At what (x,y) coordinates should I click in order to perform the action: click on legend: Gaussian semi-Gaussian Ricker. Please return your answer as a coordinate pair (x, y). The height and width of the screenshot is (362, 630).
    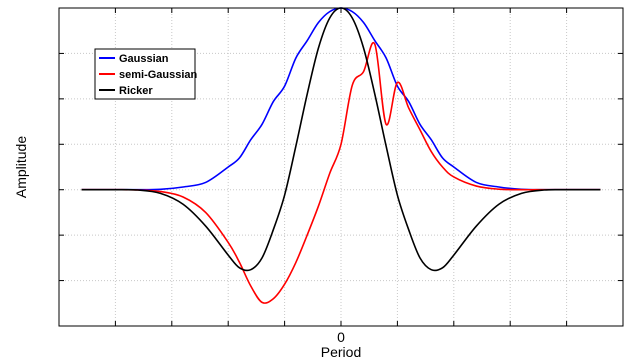
    Looking at the image, I should click on (146, 74).